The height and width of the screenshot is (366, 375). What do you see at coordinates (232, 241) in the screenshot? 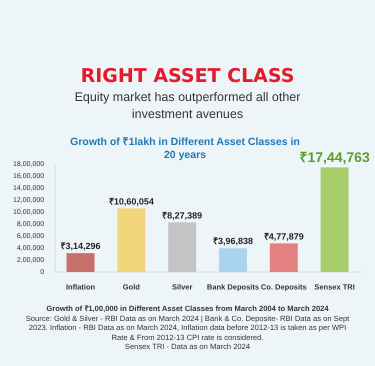
I see `data-label: ₹3,96,838` at bounding box center [232, 241].